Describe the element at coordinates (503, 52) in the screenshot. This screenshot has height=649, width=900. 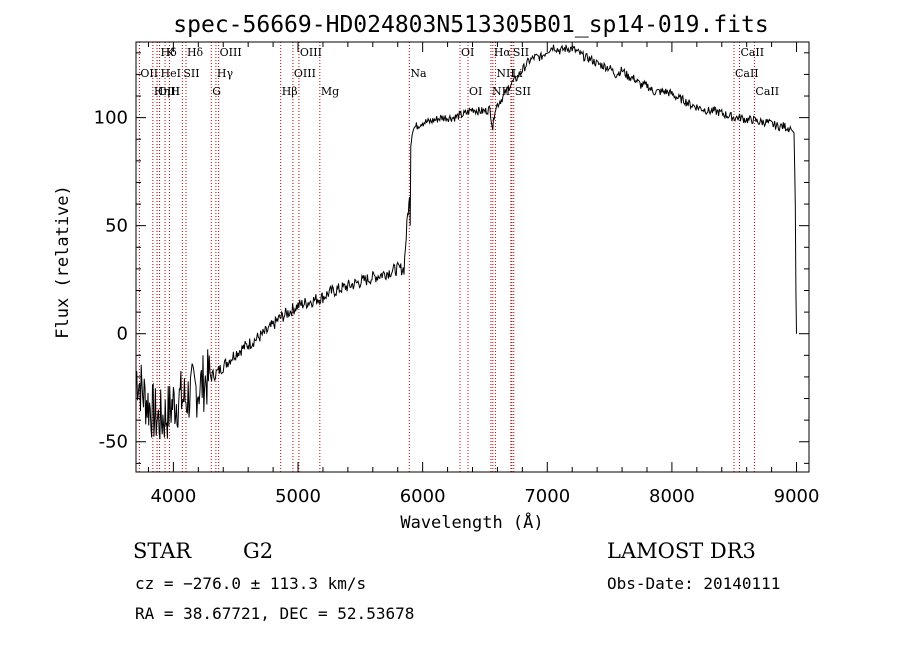
I see `emission-line-label: Hα` at that location.